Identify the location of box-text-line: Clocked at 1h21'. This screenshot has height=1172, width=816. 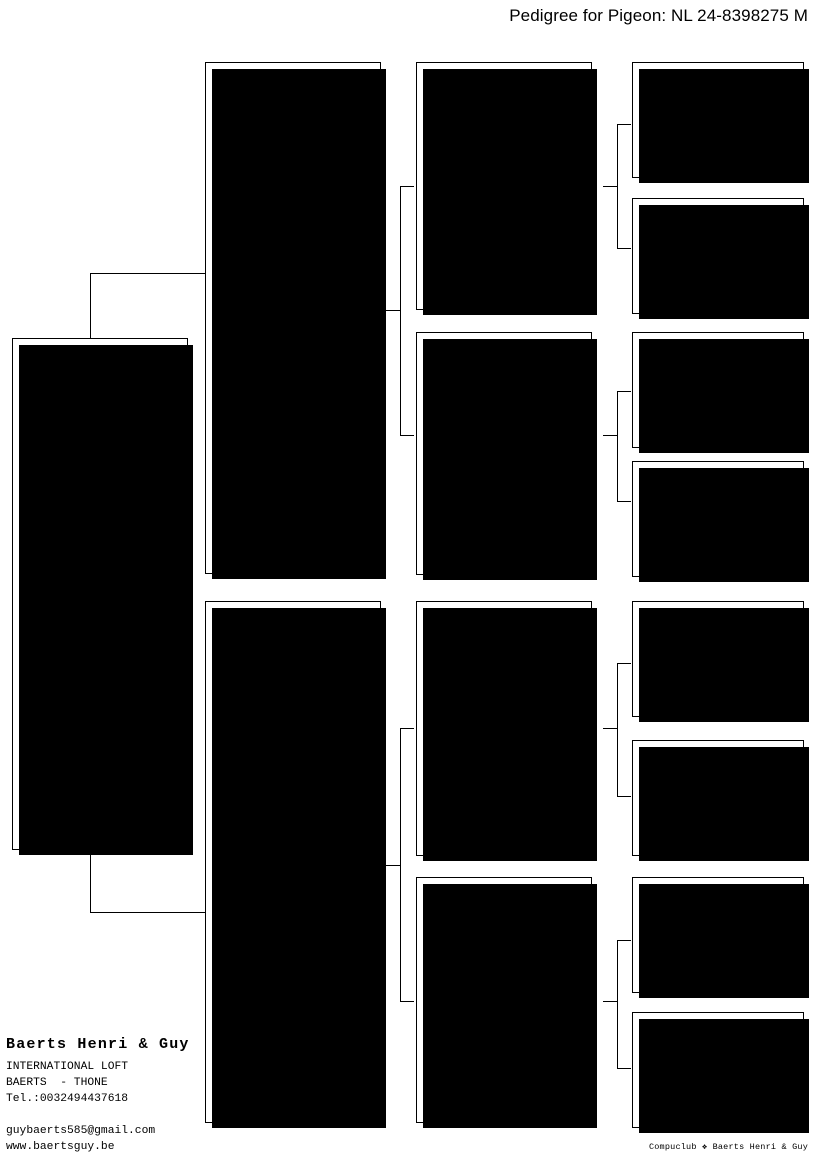
(477, 957).